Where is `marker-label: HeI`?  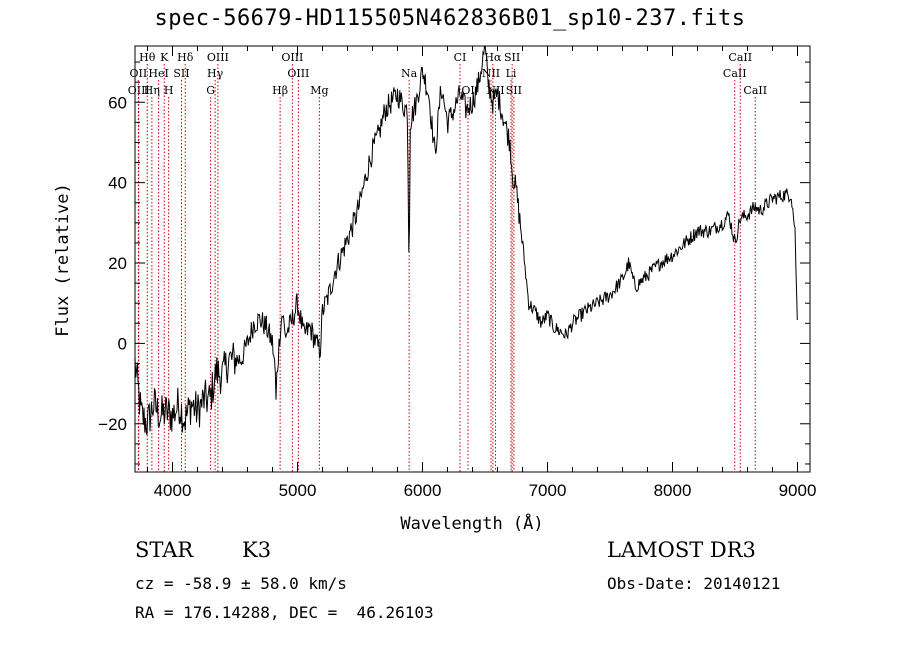
marker-label: HeI is located at coordinates (158, 73).